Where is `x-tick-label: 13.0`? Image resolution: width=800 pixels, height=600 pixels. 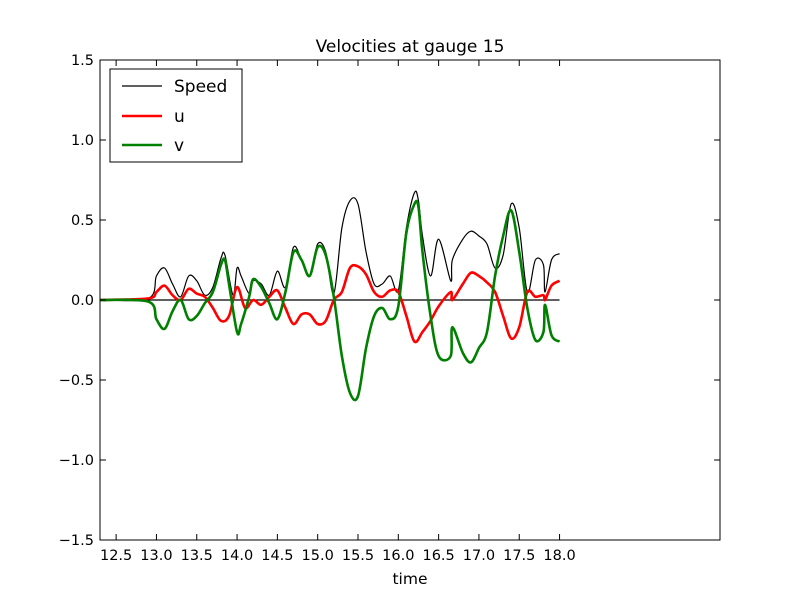
x-tick-label: 13.0 is located at coordinates (156, 556).